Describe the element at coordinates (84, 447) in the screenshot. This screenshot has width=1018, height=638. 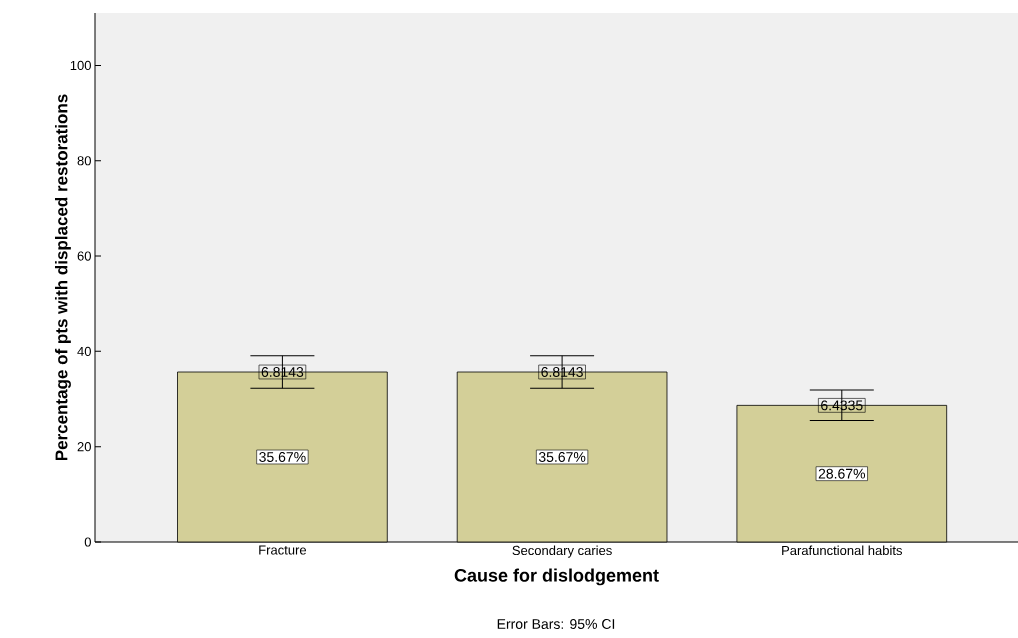
I see `y-tick-label: 20` at that location.